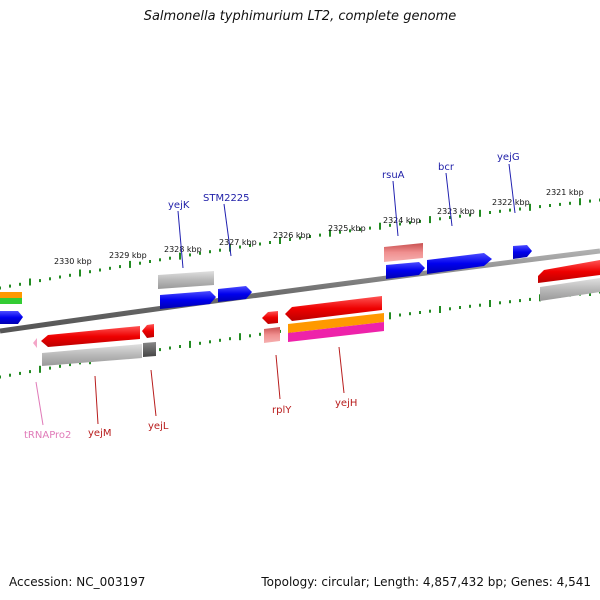 The width and height of the screenshot is (600, 600). What do you see at coordinates (569, 271) in the screenshot?
I see `gene-right-red` at bounding box center [569, 271].